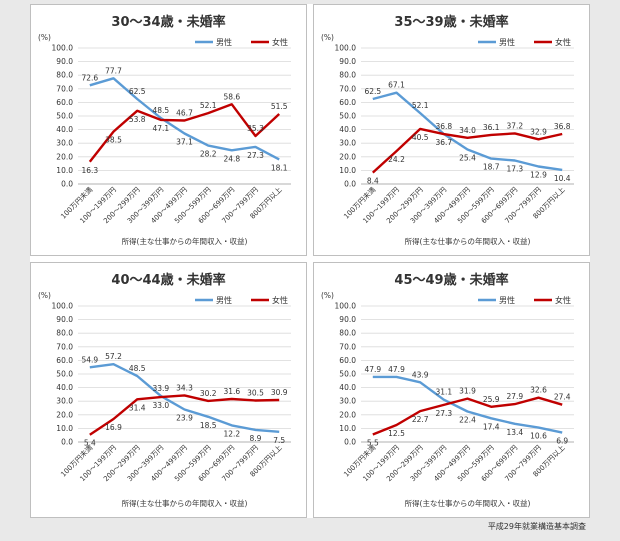  What do you see at coordinates (279, 167) in the screenshot?
I see `data-label: 18.1` at bounding box center [279, 167].